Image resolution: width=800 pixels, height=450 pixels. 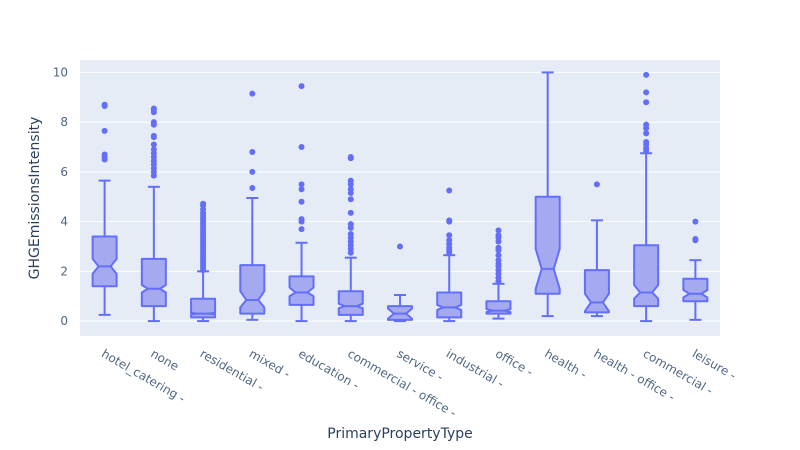 What do you see at coordinates (64, 321) in the screenshot?
I see `y-tick-label: 0` at bounding box center [64, 321].